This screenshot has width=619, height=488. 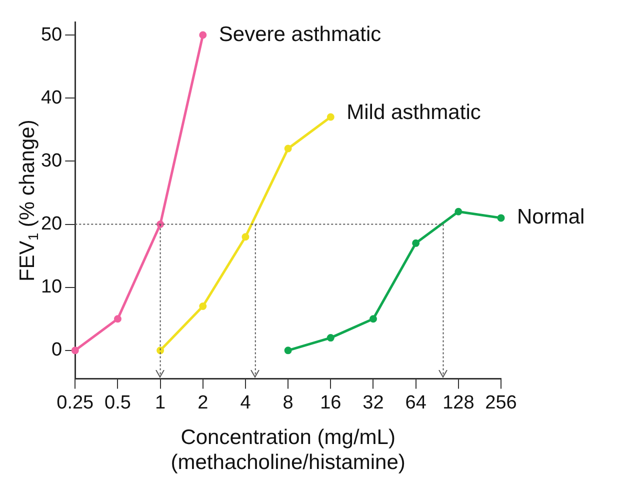 I want to click on x-tick-label: 2, so click(x=203, y=403).